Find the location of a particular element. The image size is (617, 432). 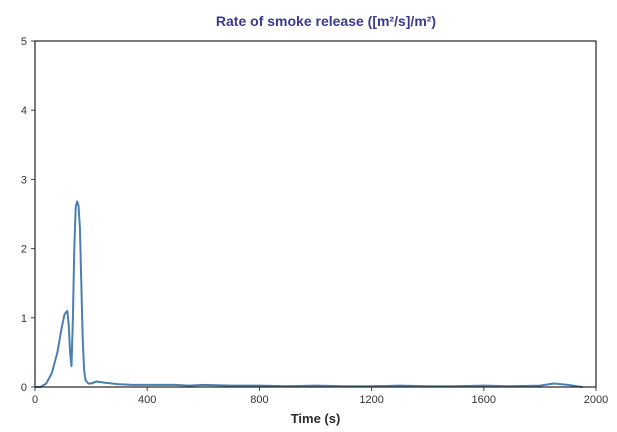

y-tick-label: 0 is located at coordinates (24, 388).